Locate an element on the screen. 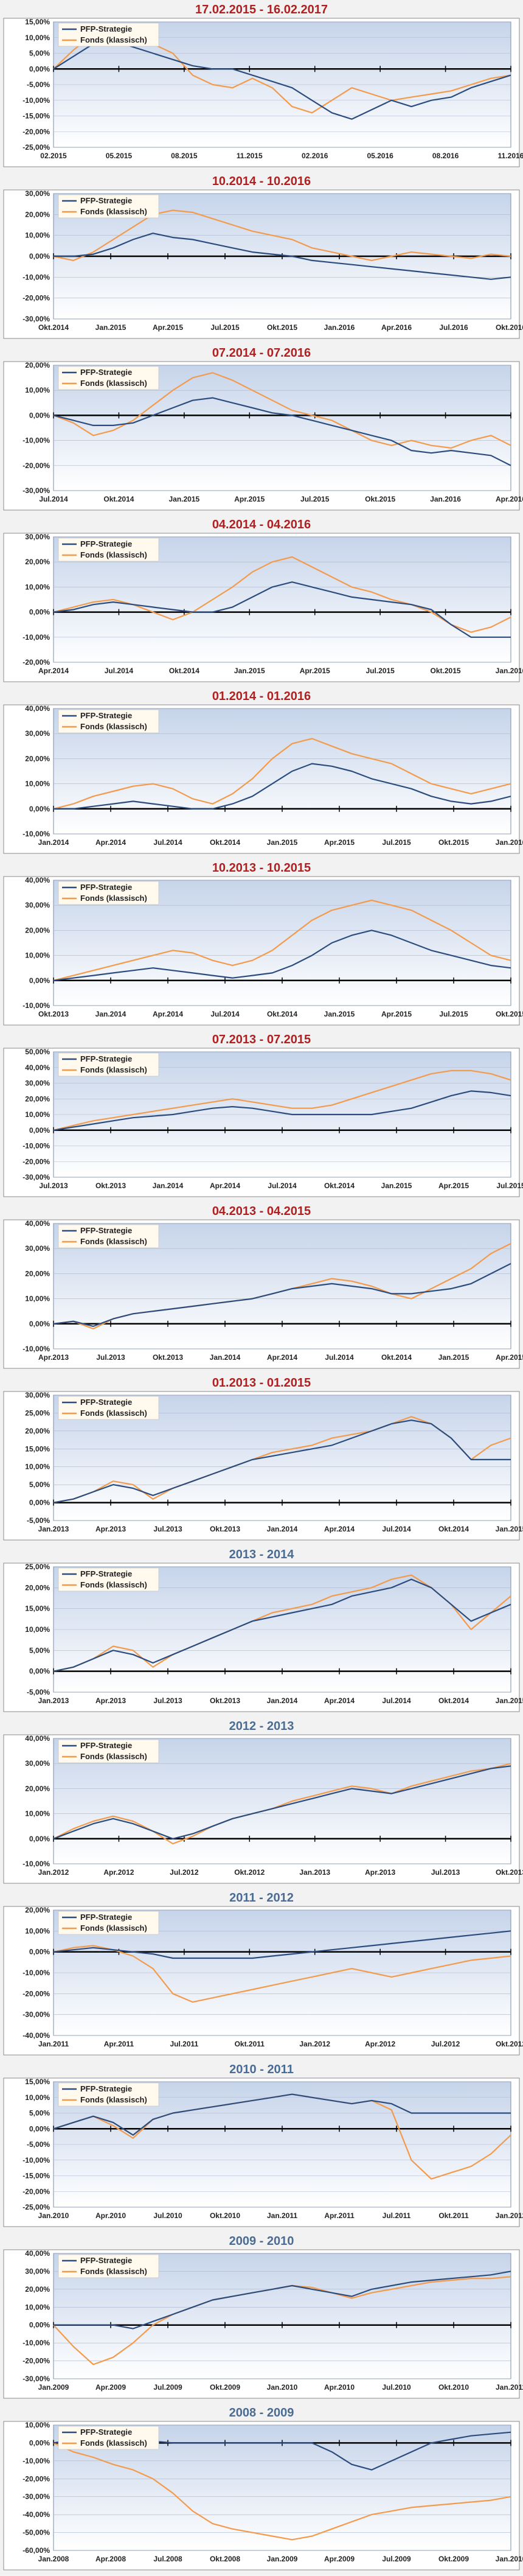 The height and width of the screenshot is (2576, 523). y-tick-label: -25,00% is located at coordinates (37, 147).